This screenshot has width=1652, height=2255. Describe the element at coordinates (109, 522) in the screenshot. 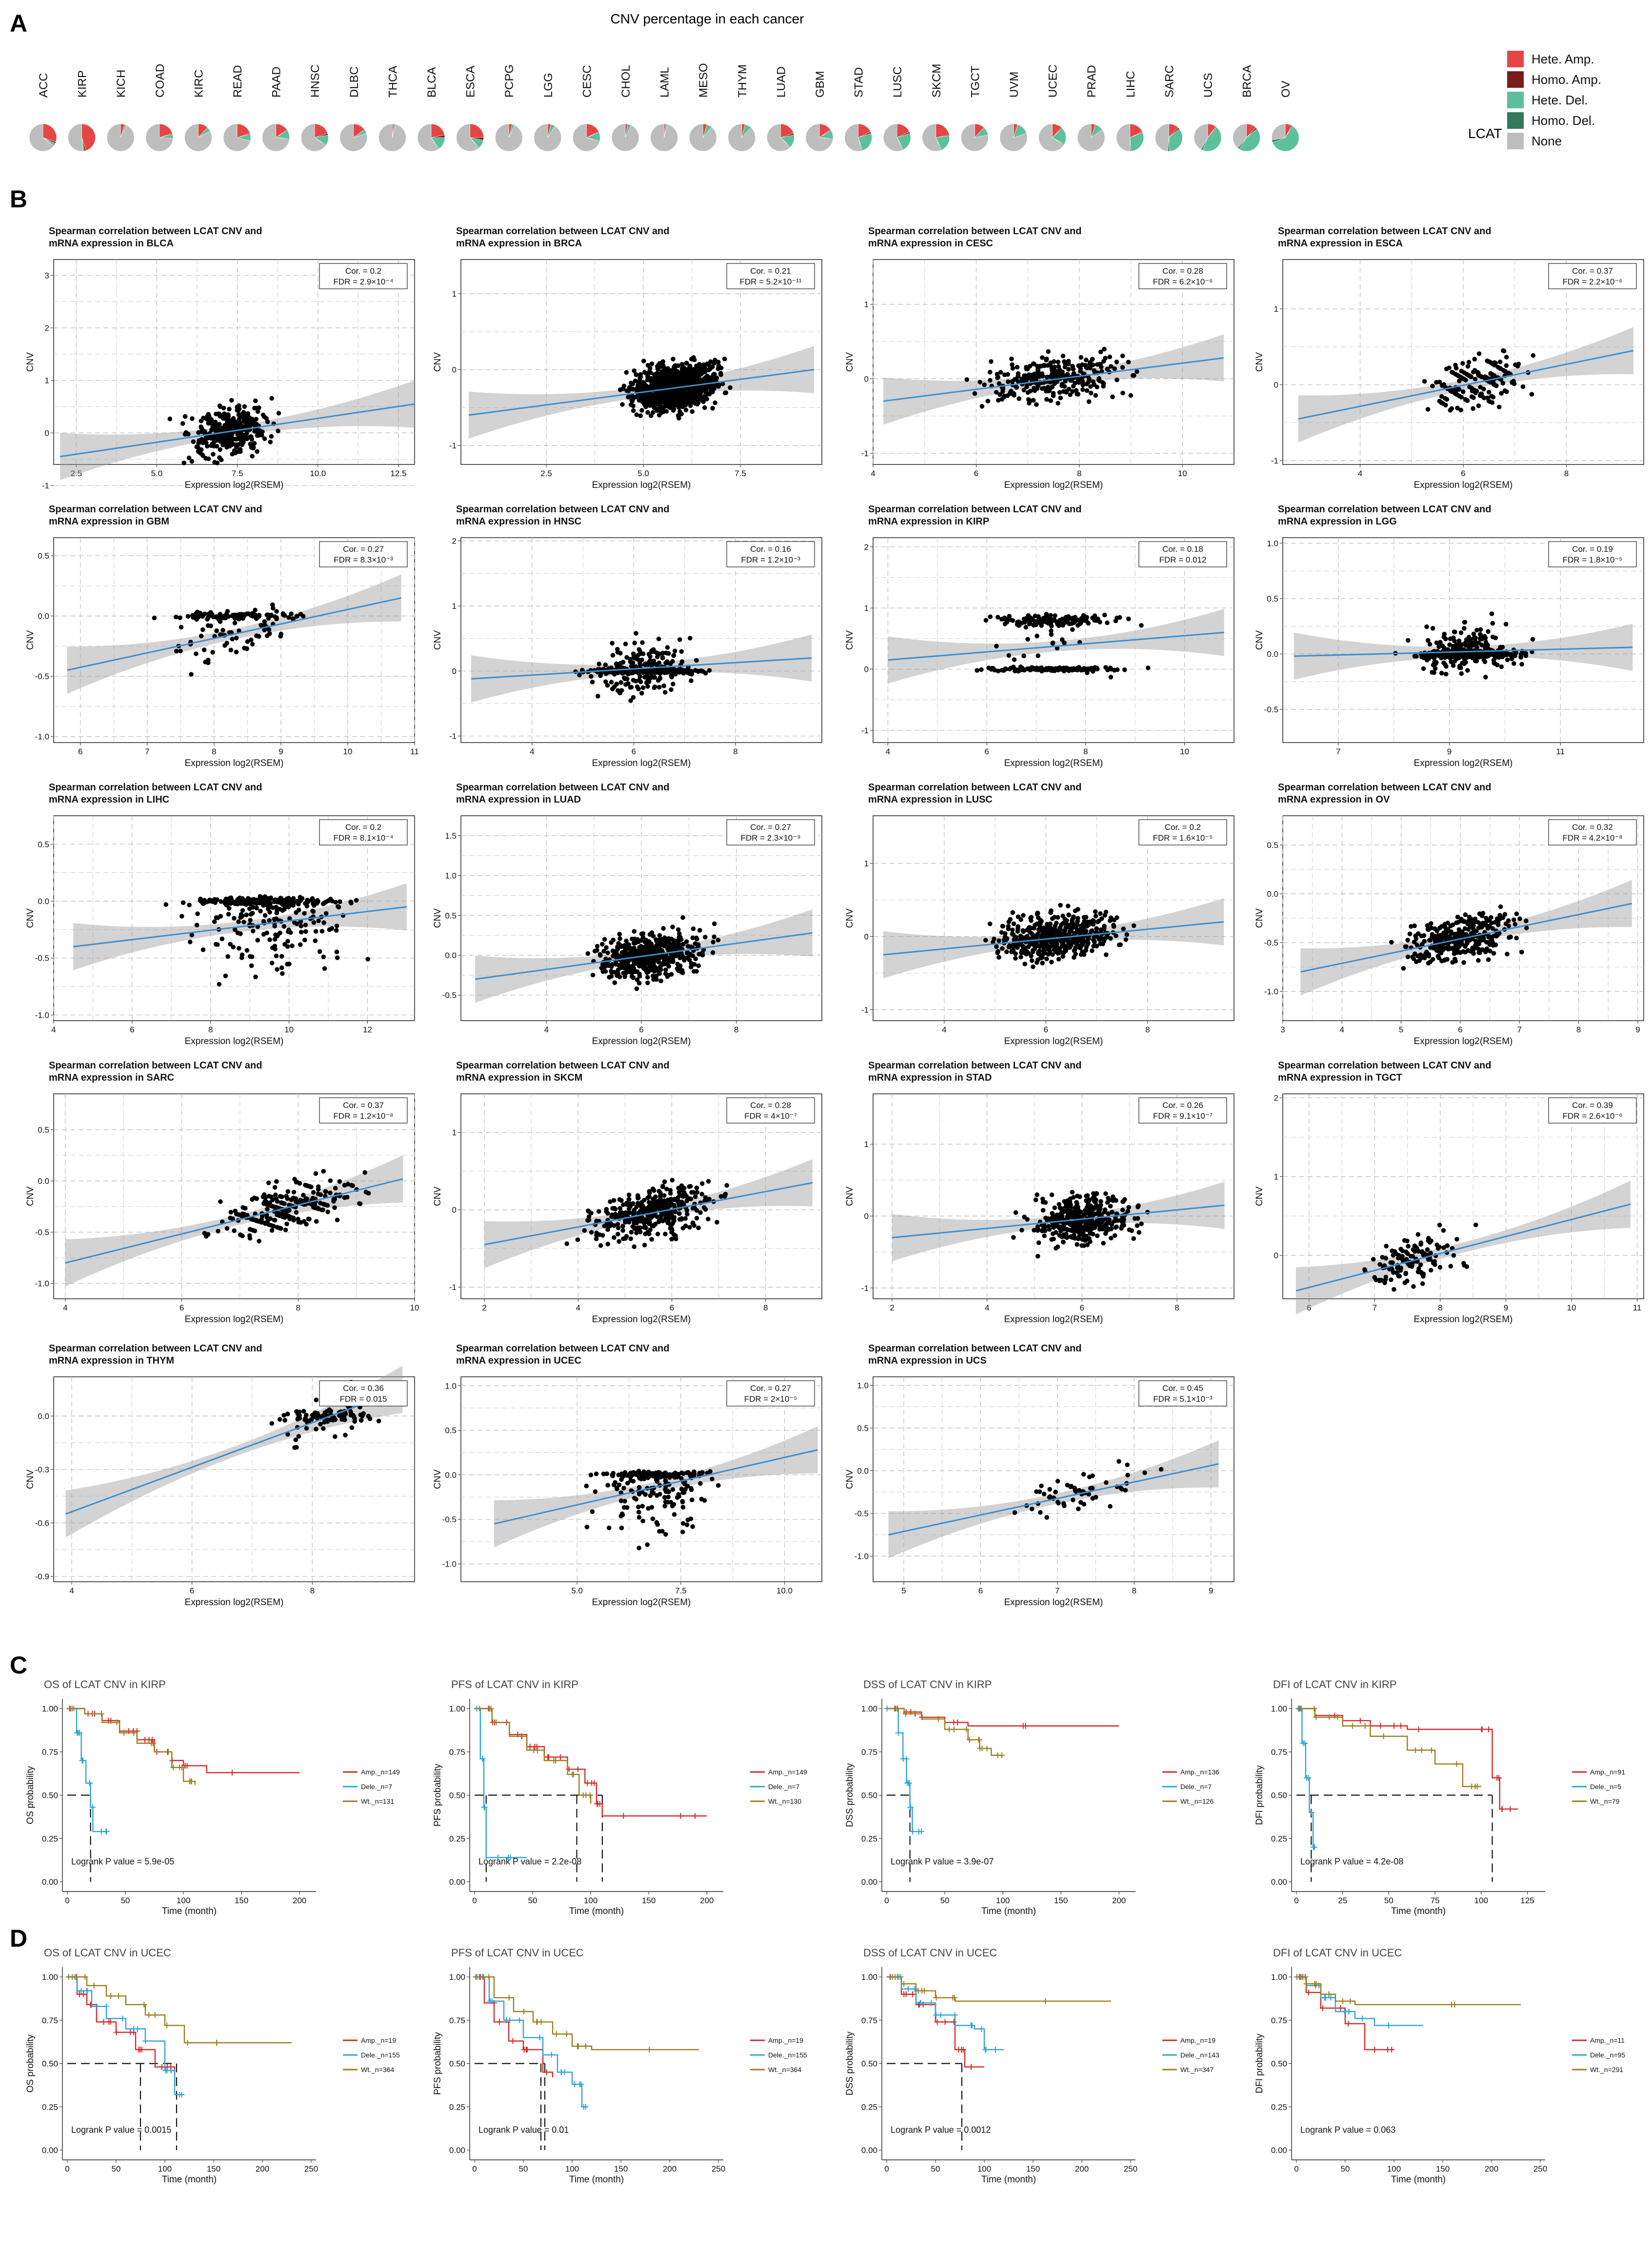

I see `scatter-title-line2: mRNA expression in GBM` at that location.